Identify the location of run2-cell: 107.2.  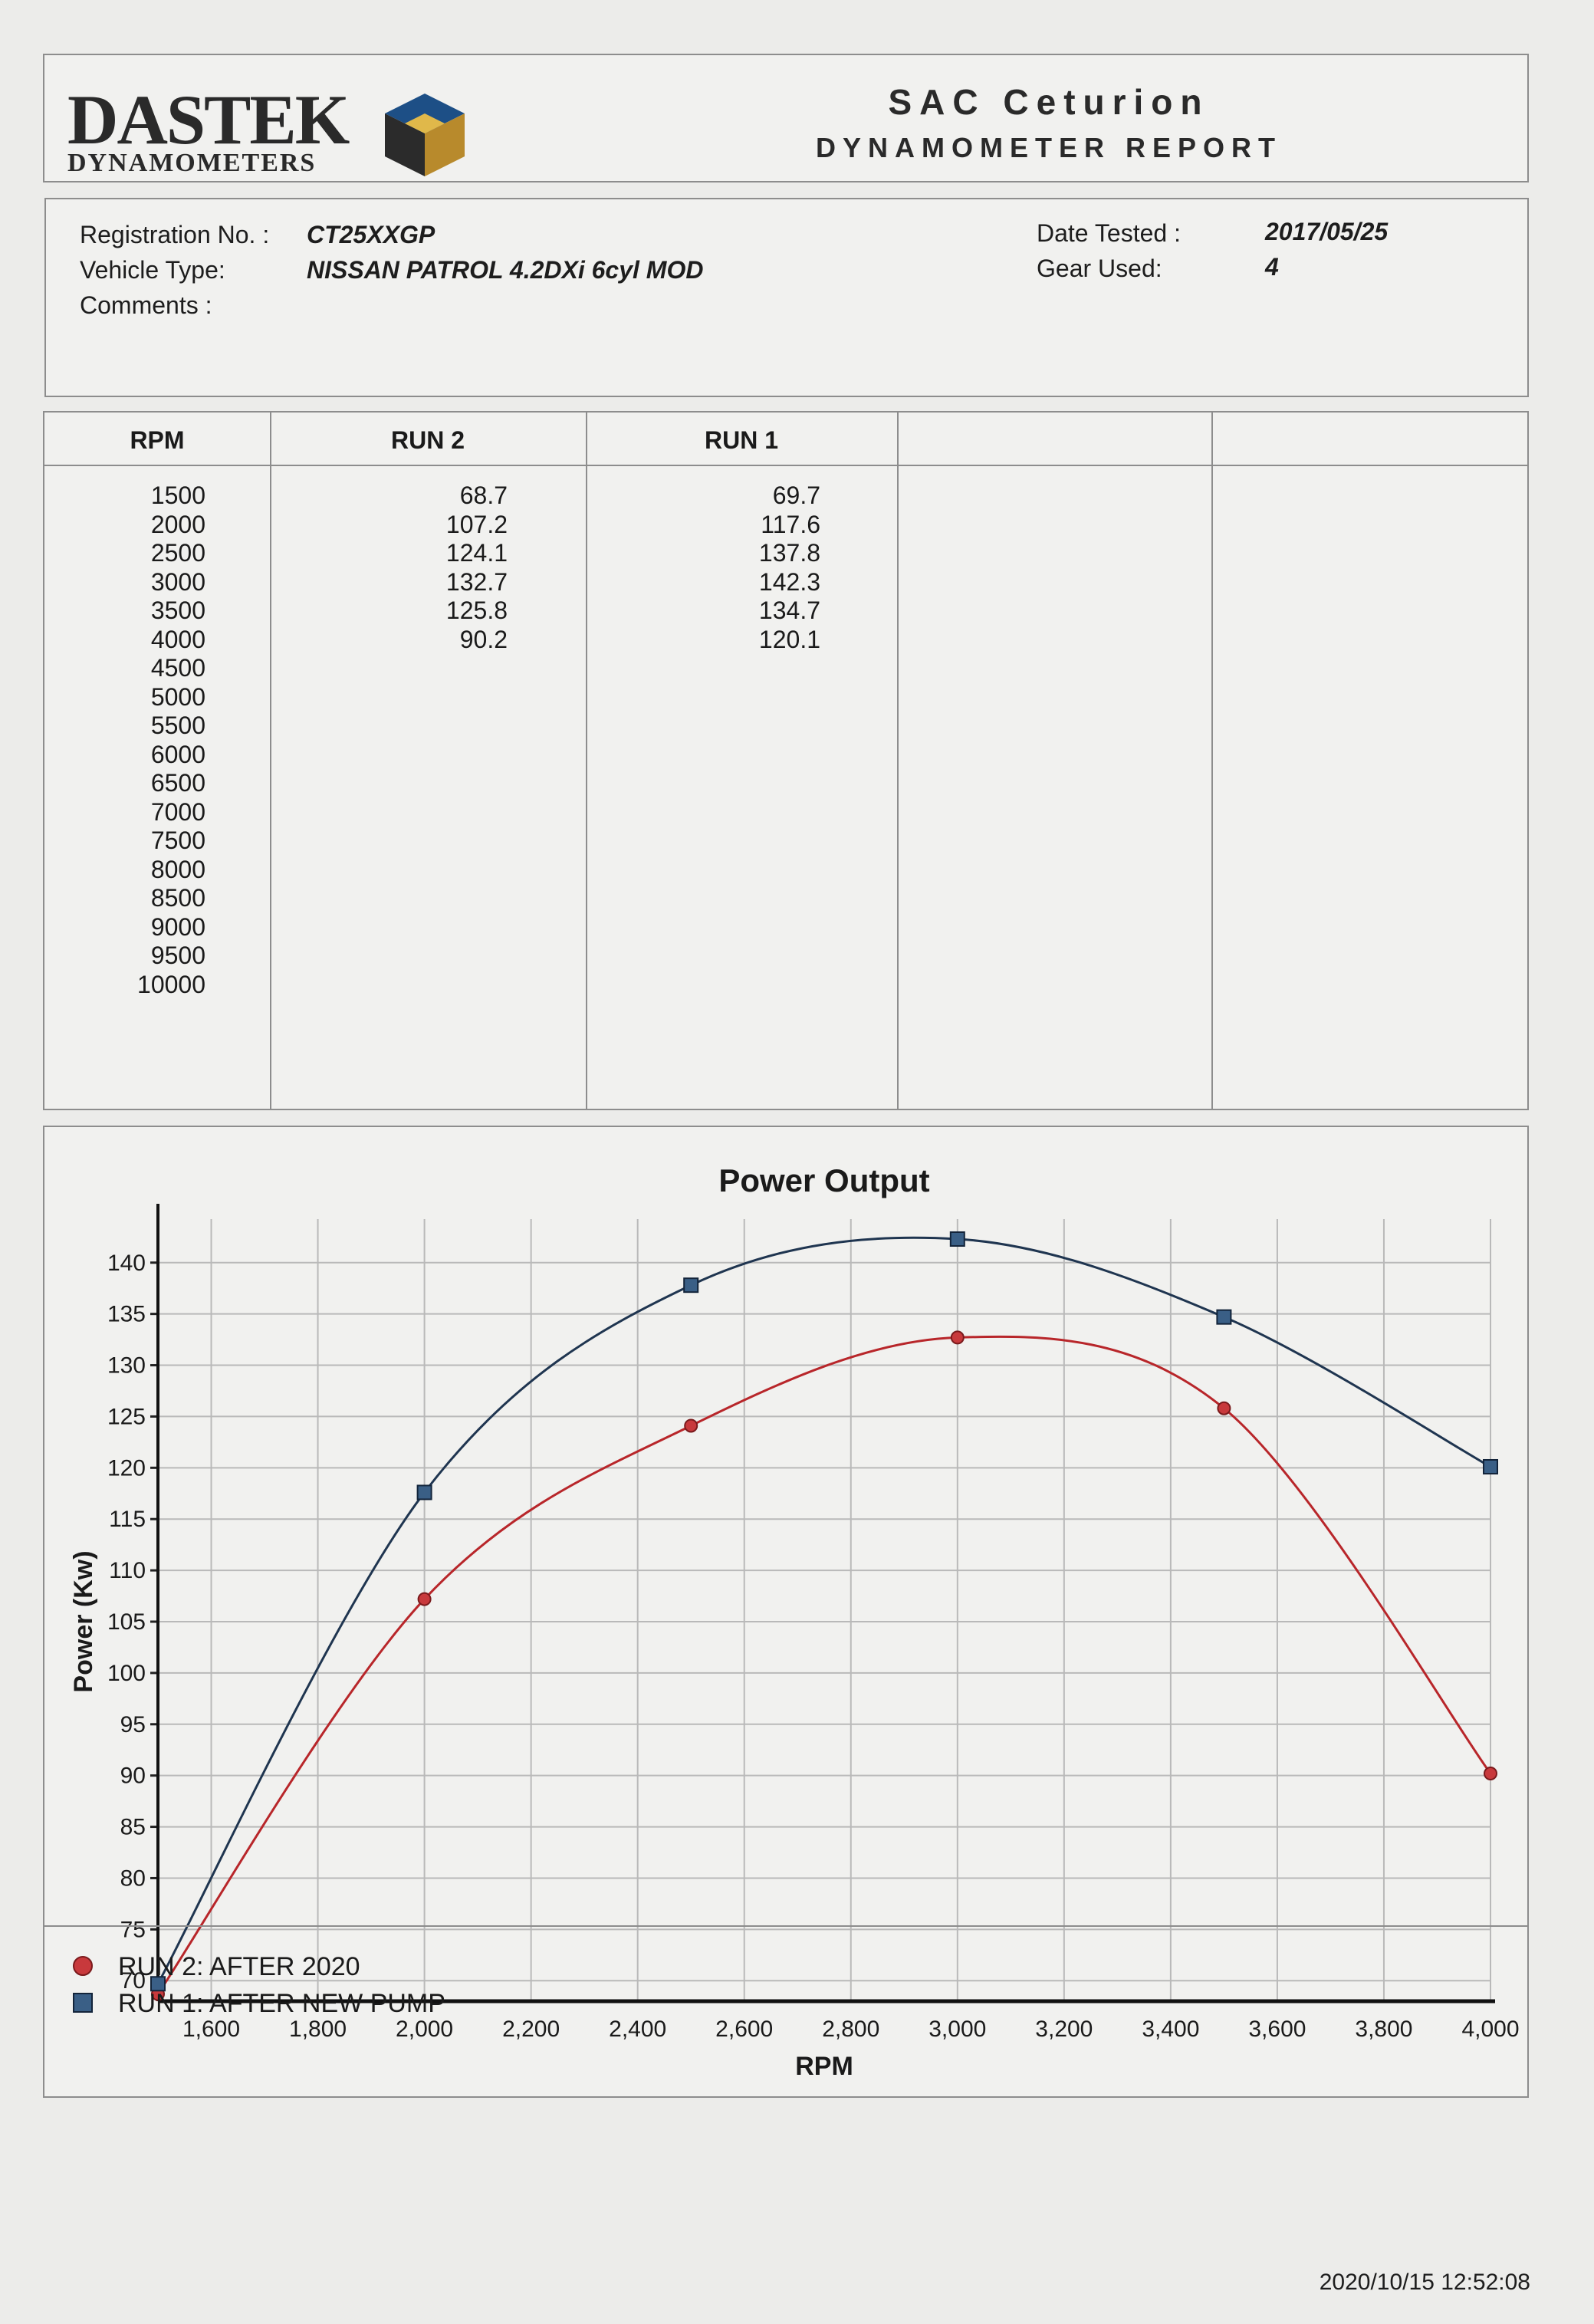
(476, 524).